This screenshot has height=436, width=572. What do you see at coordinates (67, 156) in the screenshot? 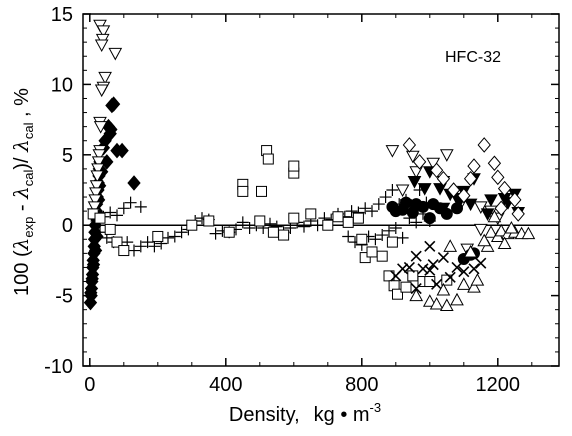
I see `y-tick-label: 5` at bounding box center [67, 156].